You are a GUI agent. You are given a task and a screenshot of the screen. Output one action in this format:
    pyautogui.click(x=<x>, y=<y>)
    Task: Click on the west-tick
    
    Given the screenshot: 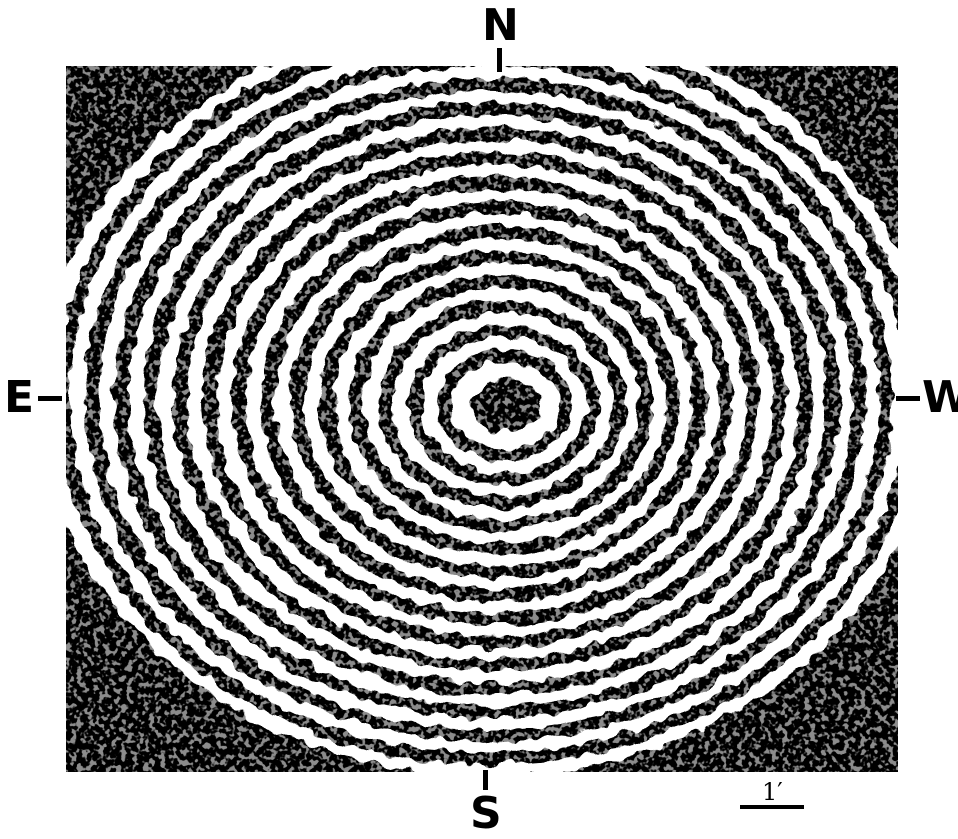 What is the action you would take?
    pyautogui.click(x=908, y=398)
    